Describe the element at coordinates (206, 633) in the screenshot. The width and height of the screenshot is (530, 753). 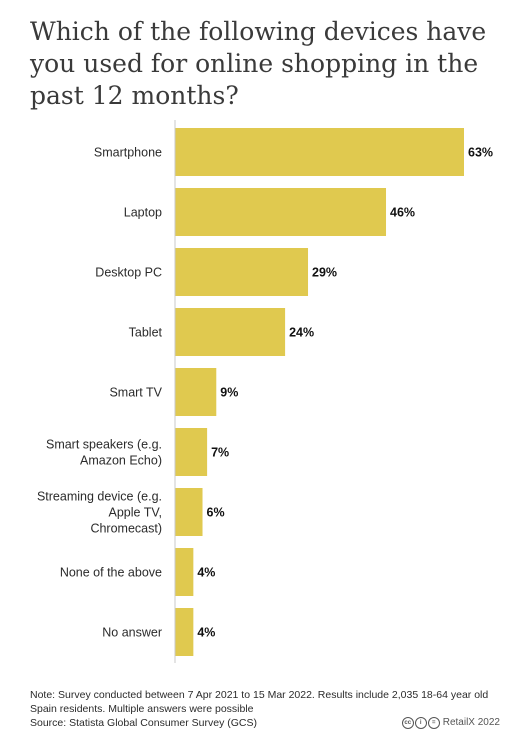
I see `data-label-9: 4%` at that location.